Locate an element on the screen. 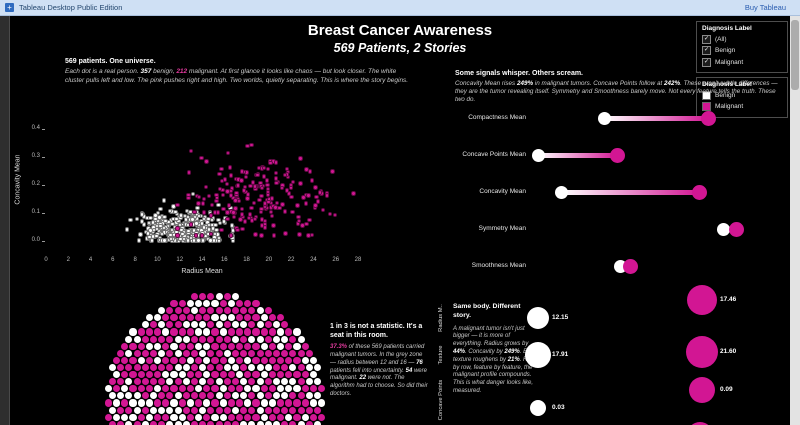  checkbox-icon: ✓ is located at coordinates (706, 39).